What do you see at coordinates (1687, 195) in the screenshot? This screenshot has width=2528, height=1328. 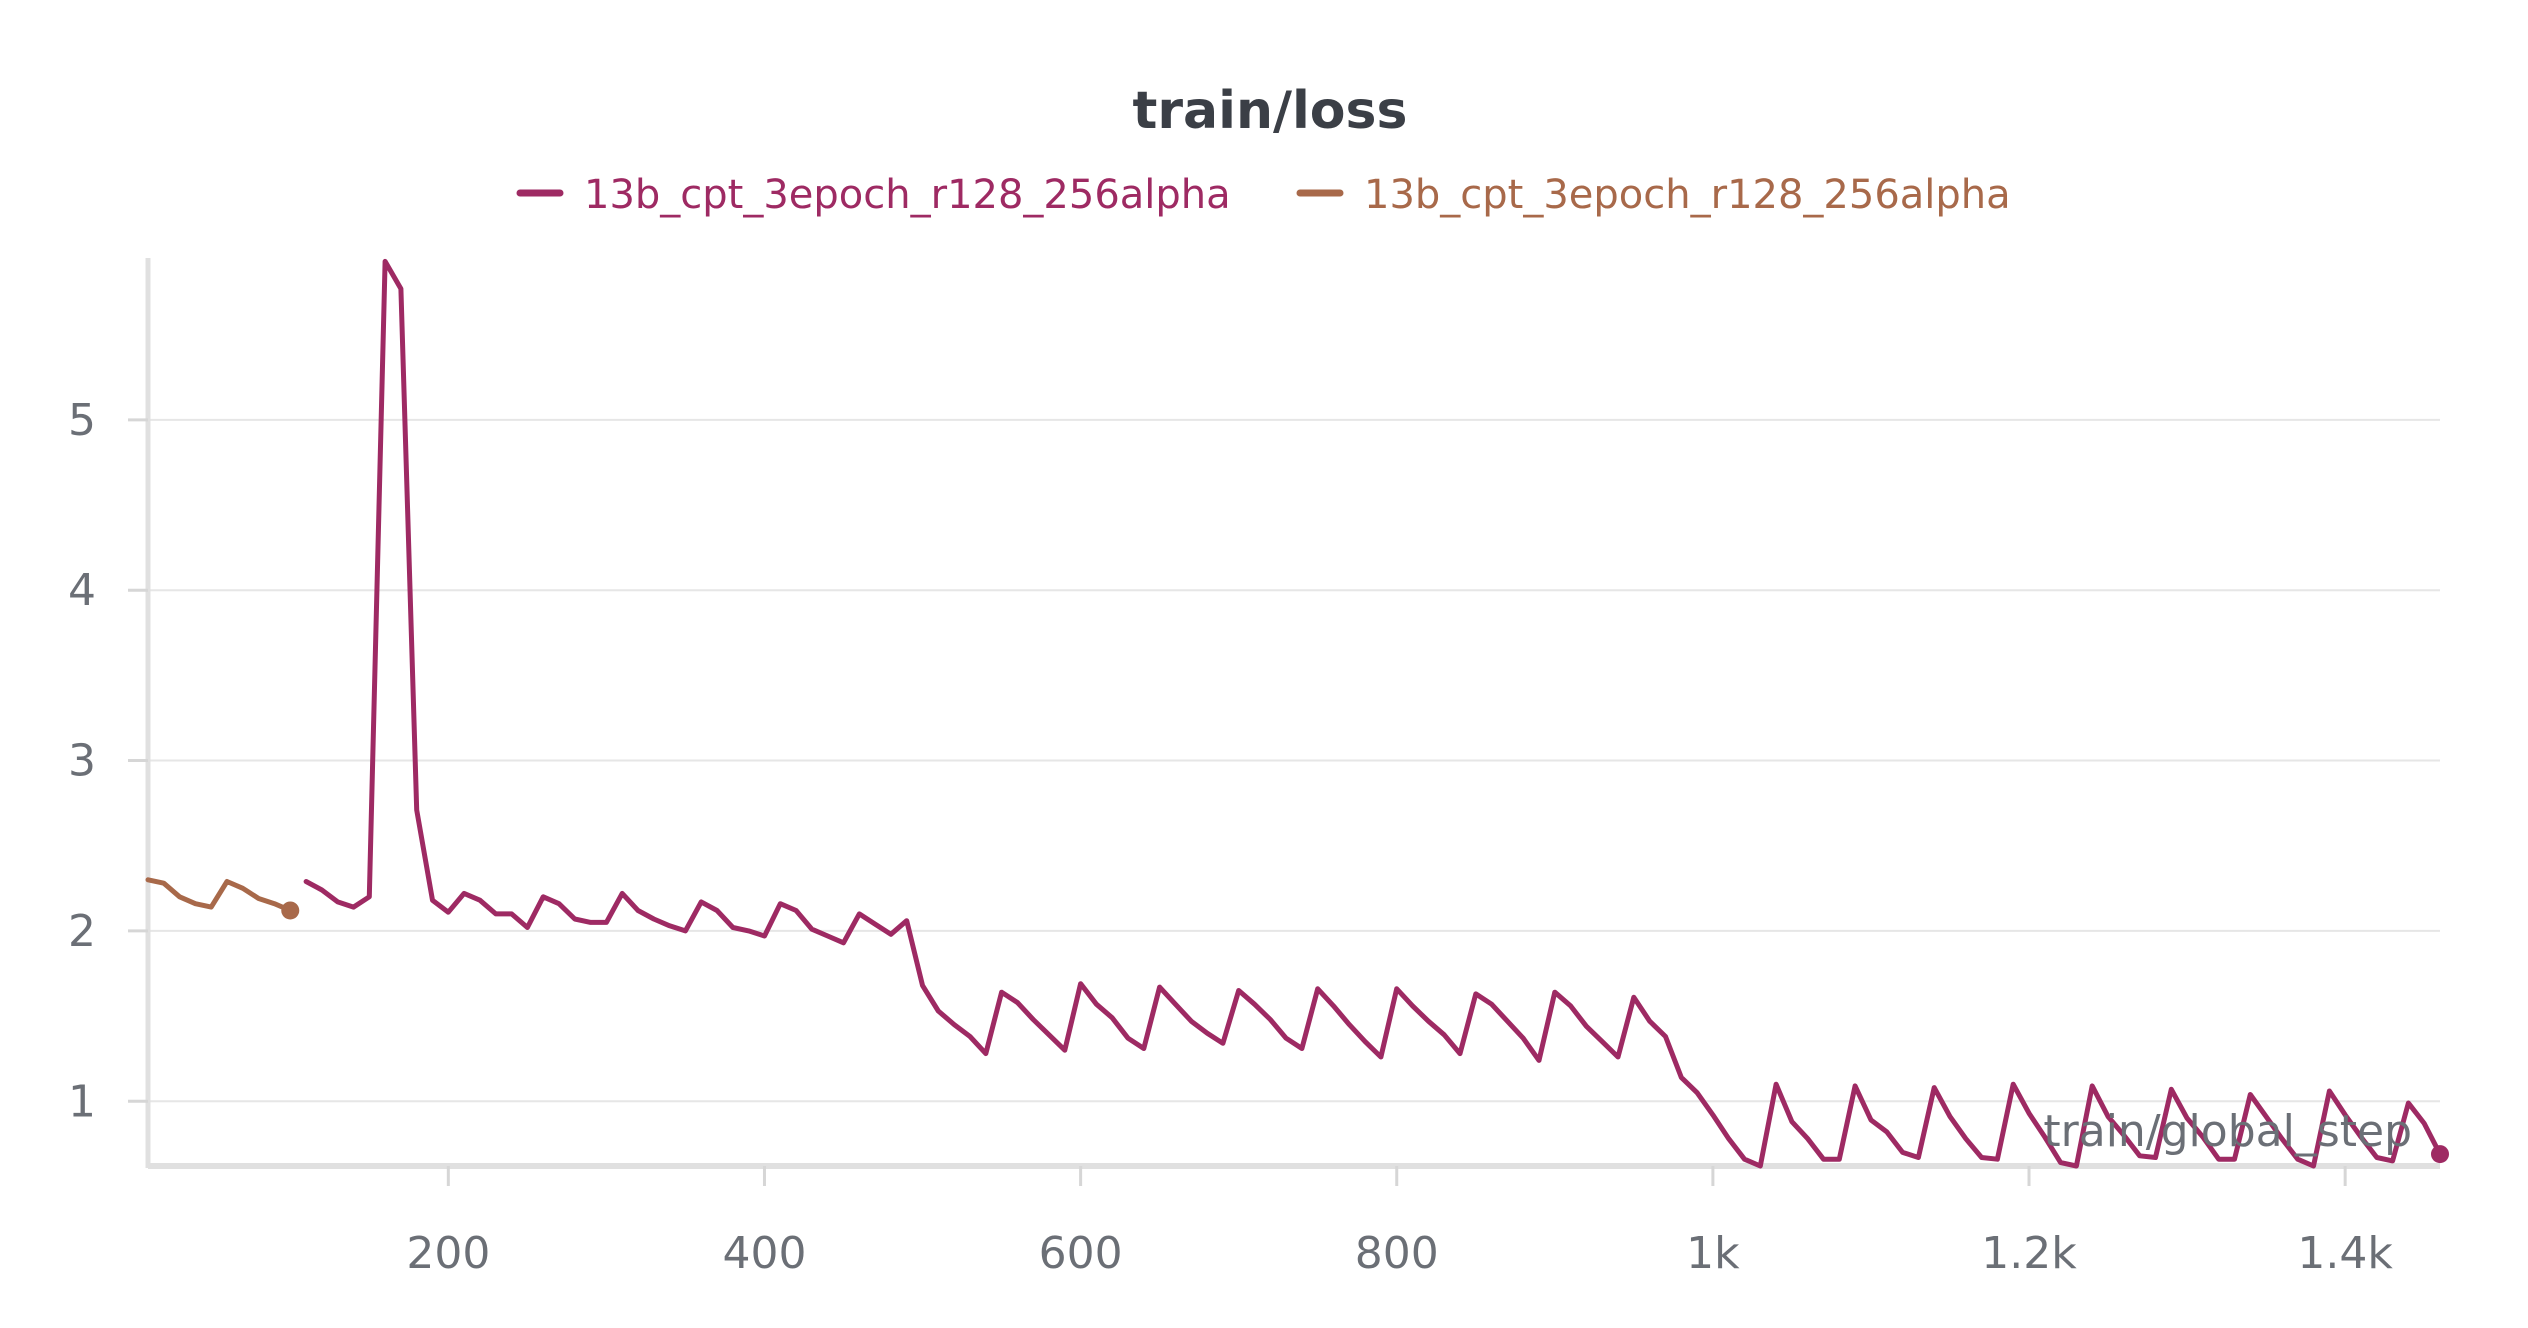 I see `legend-label-series-2: 13b_cpt_3epoch_r128_256alpha` at bounding box center [1687, 195].